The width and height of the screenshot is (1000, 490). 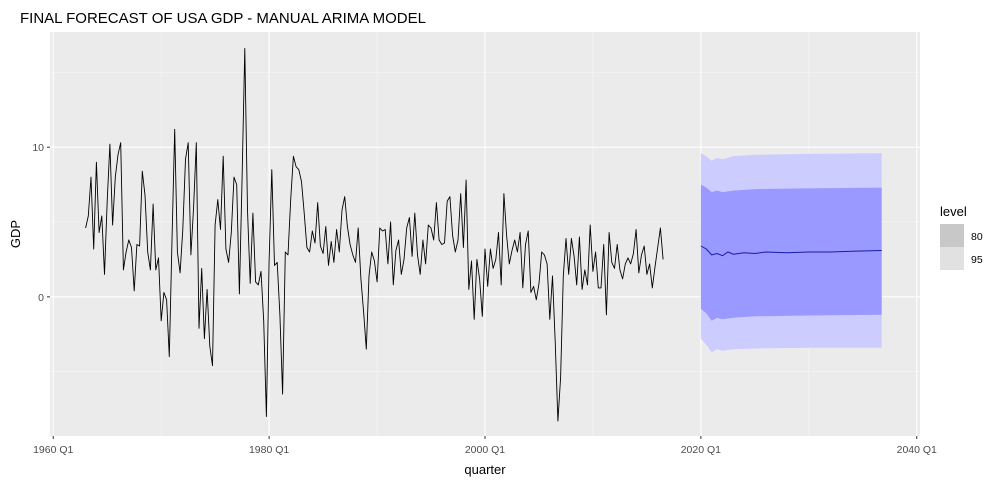 What do you see at coordinates (977, 237) in the screenshot?
I see `legend-label-80: 80` at bounding box center [977, 237].